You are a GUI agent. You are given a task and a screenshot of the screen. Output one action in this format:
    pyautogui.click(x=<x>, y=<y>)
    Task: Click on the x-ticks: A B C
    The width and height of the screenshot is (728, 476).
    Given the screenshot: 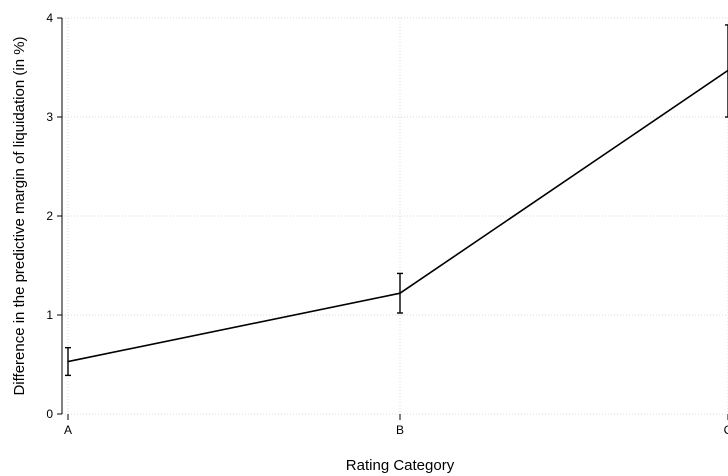 What is the action you would take?
    pyautogui.click(x=396, y=425)
    